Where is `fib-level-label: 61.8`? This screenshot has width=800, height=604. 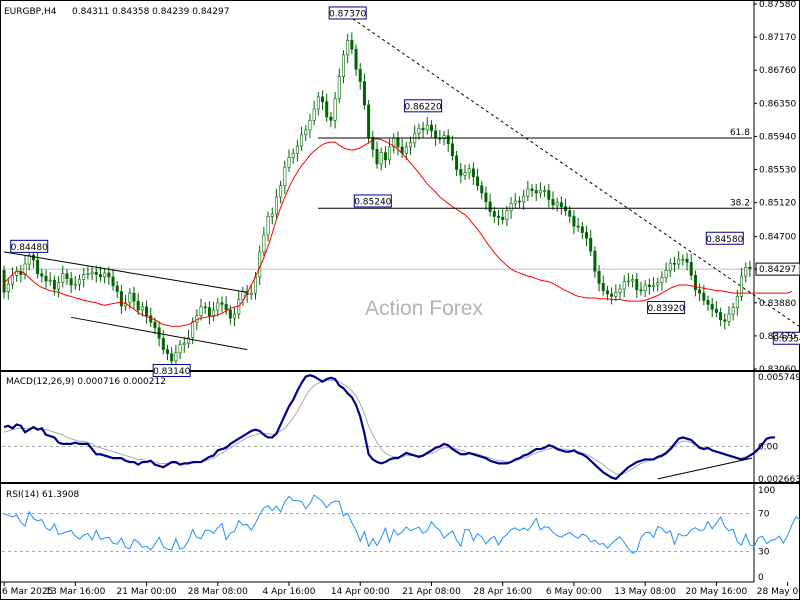 fib-level-label: 61.8 is located at coordinates (740, 133).